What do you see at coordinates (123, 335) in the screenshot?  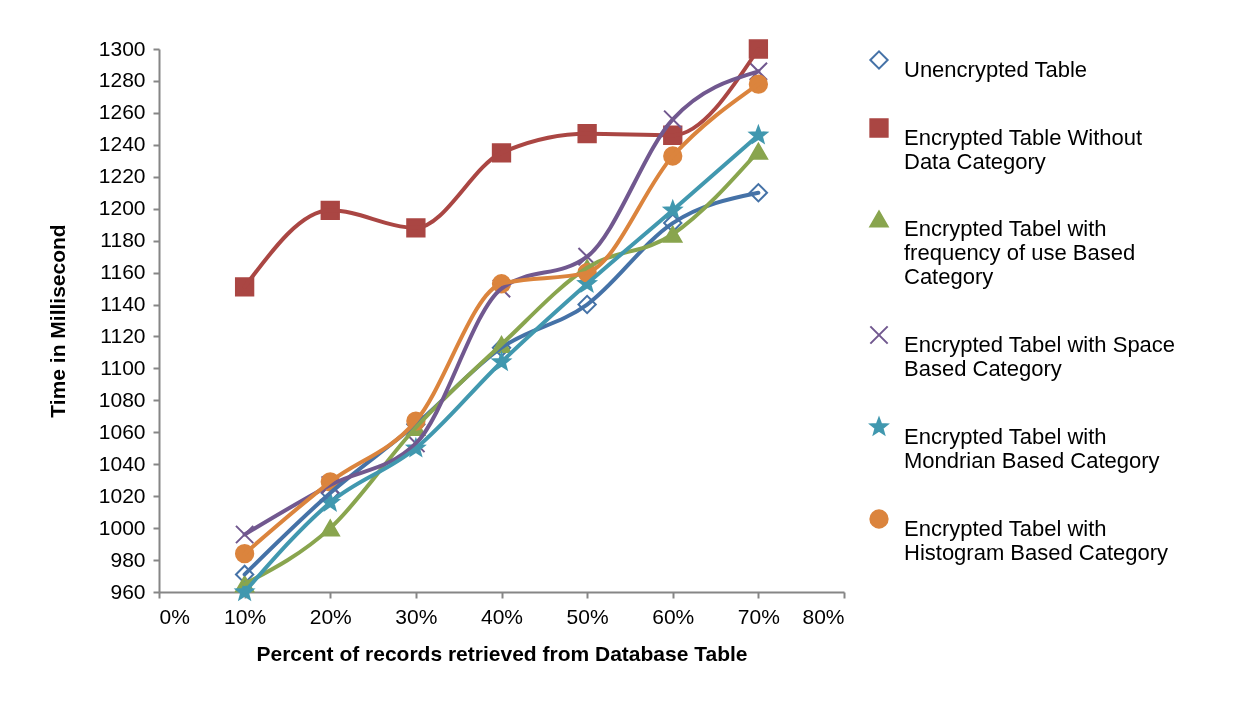 I see `y-tick-label: 1120` at bounding box center [123, 335].